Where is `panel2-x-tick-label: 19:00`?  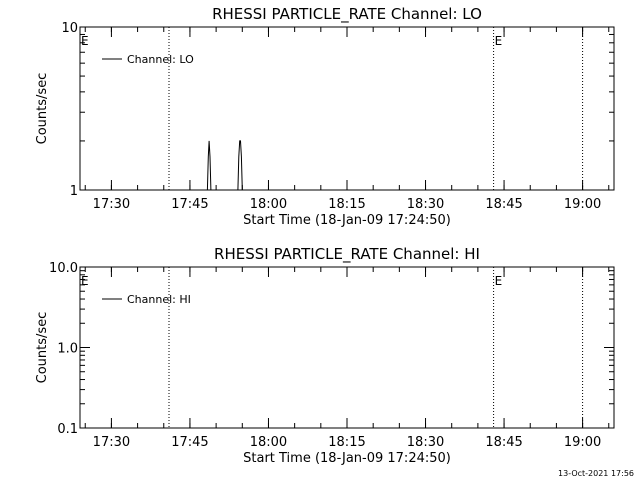
panel2-x-tick-label: 19:00 is located at coordinates (582, 442).